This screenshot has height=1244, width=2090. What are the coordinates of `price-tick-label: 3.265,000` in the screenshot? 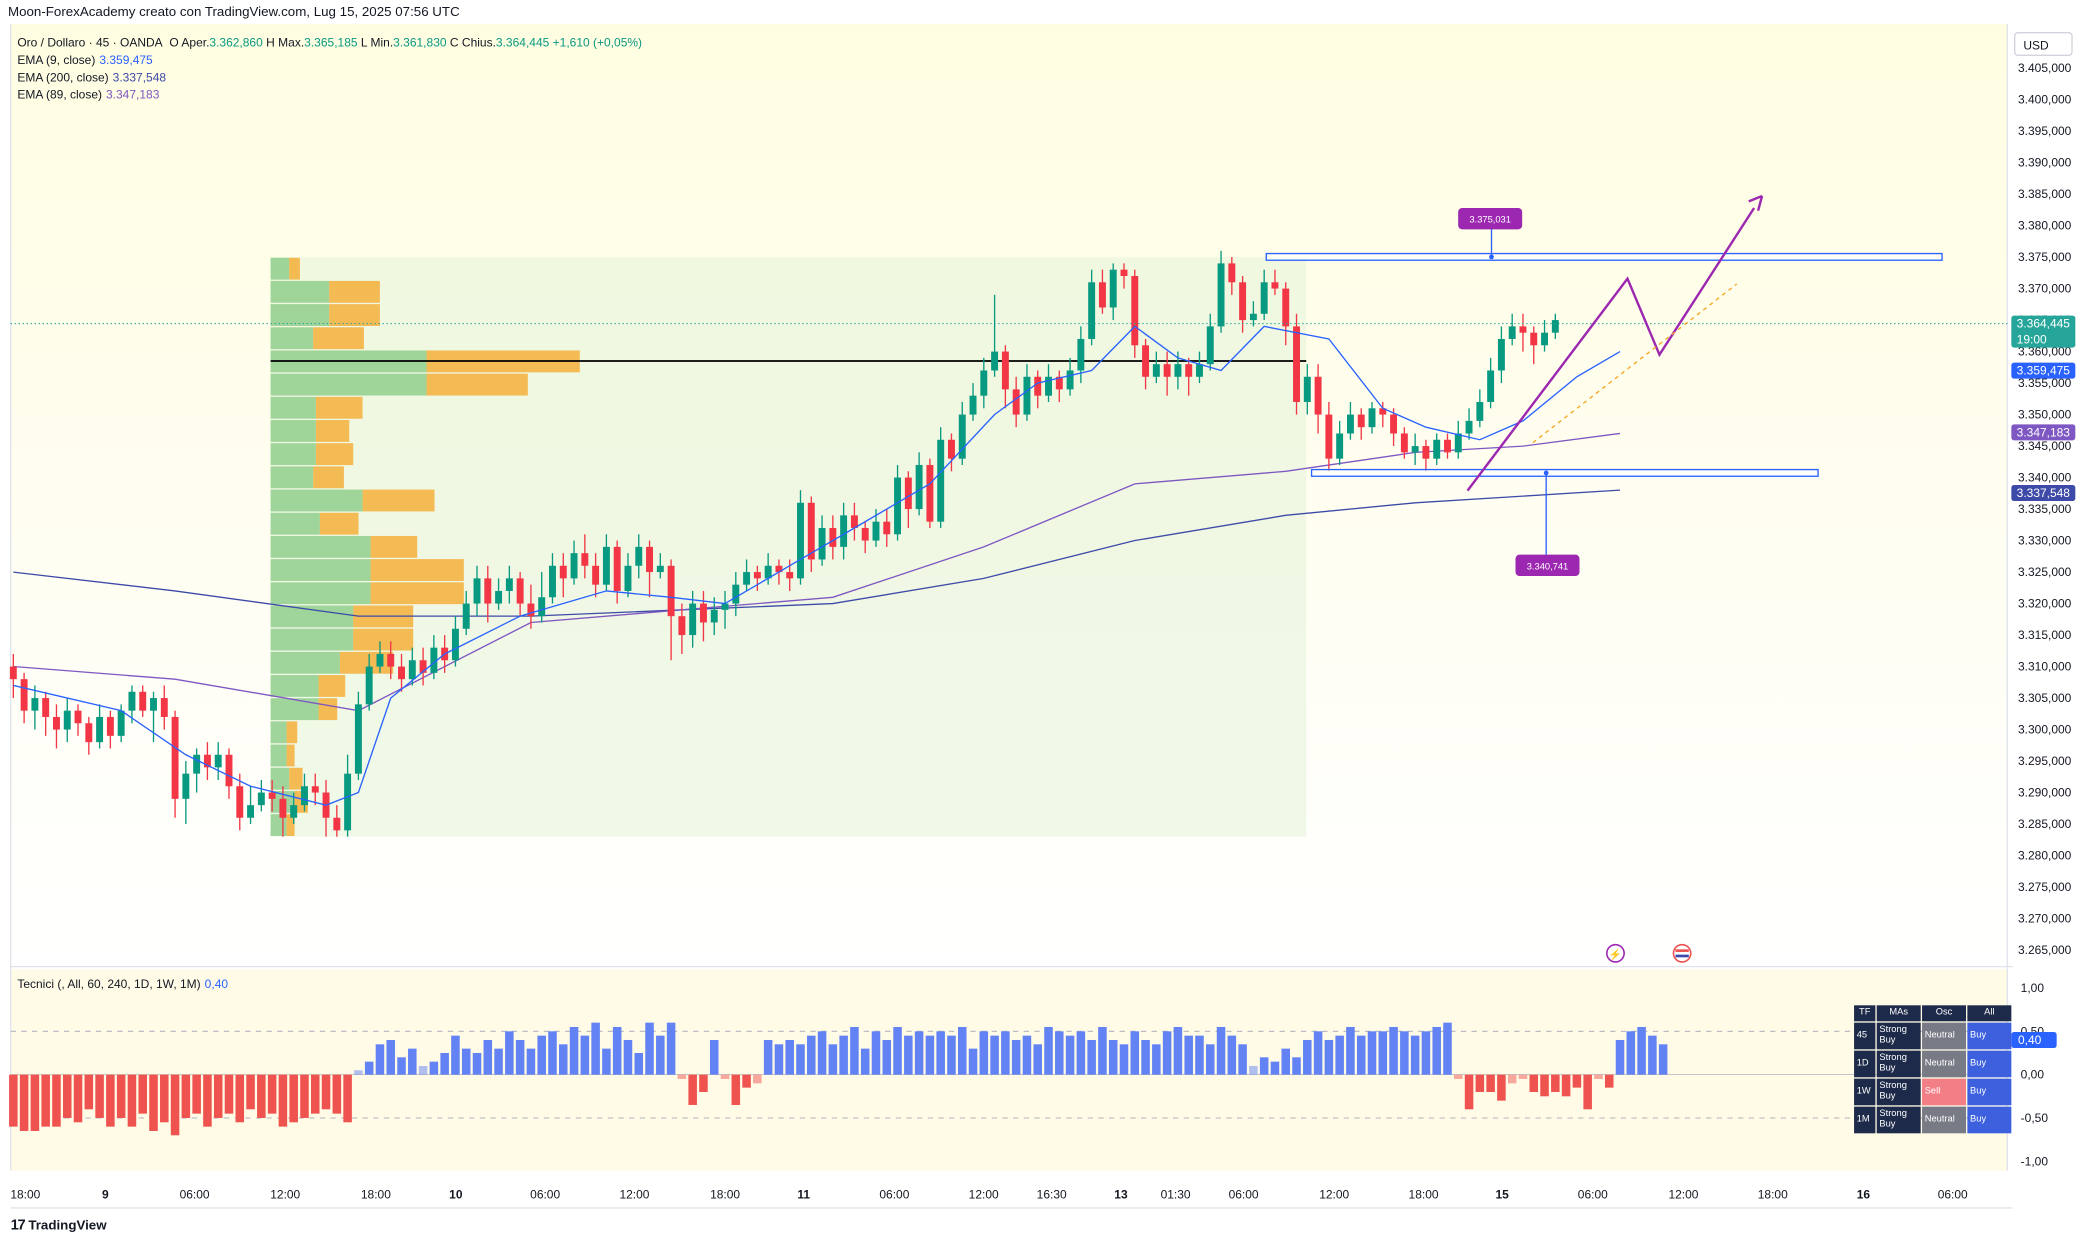 It's located at (2045, 950).